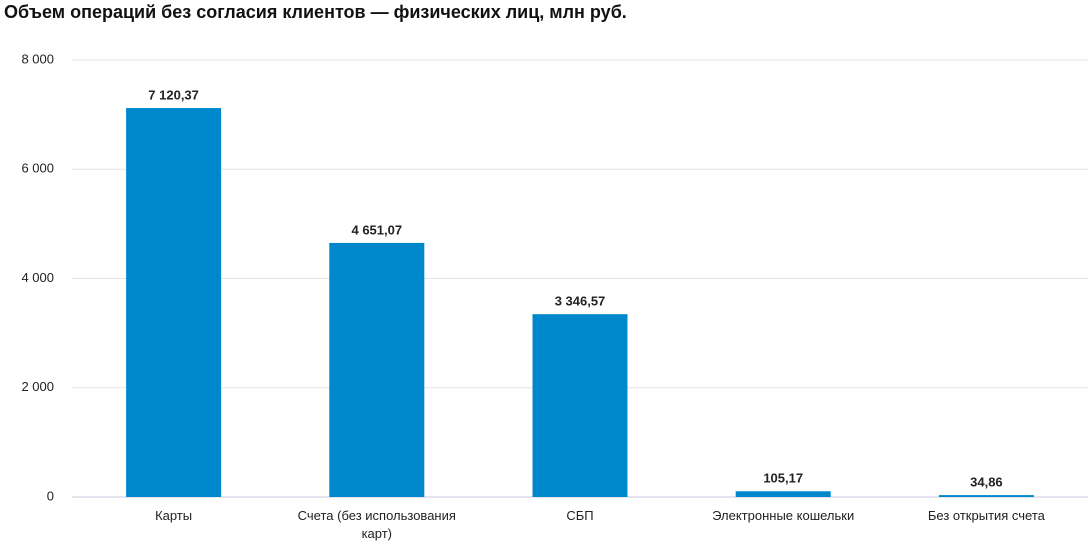 This screenshot has width=1088, height=546. What do you see at coordinates (37, 277) in the screenshot?
I see `y-tick-label: 4 000` at bounding box center [37, 277].